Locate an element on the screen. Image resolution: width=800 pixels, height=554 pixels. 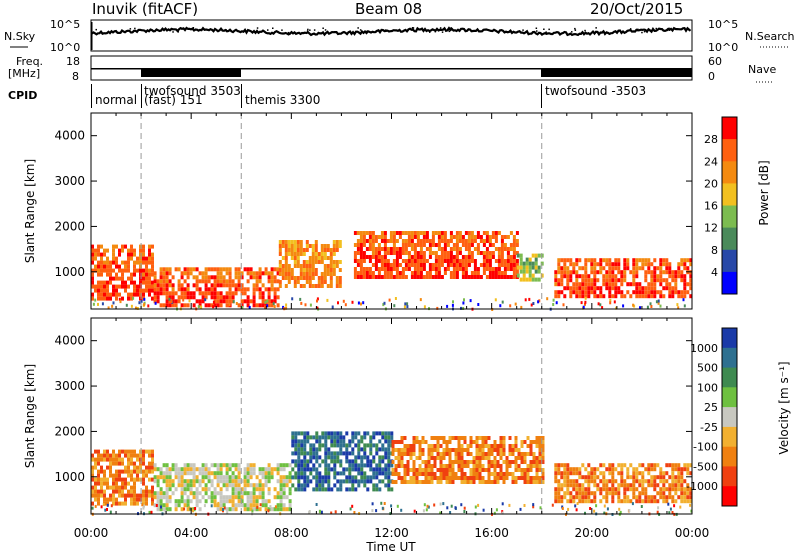
site-title: Inuvik (fitACF) is located at coordinates (145, 9).